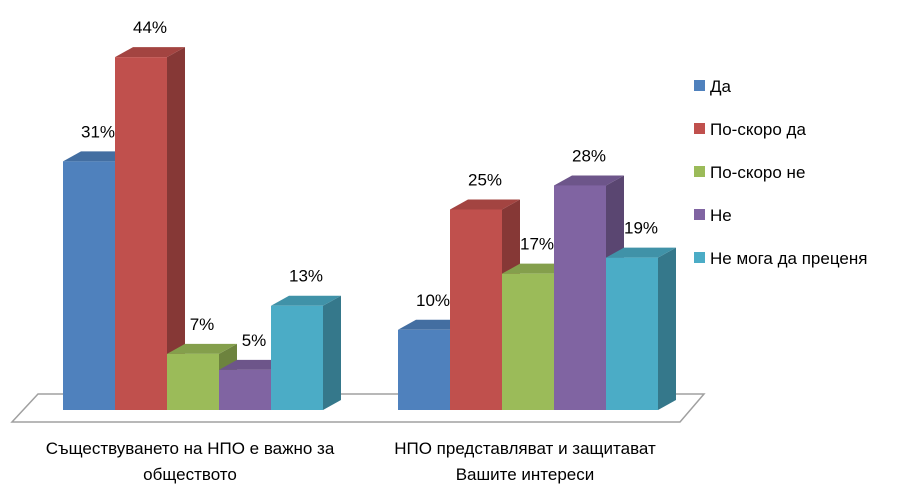 Image resolution: width=913 pixels, height=492 pixels. Describe the element at coordinates (254, 340) in the screenshot. I see `value-label: 5%` at that location.